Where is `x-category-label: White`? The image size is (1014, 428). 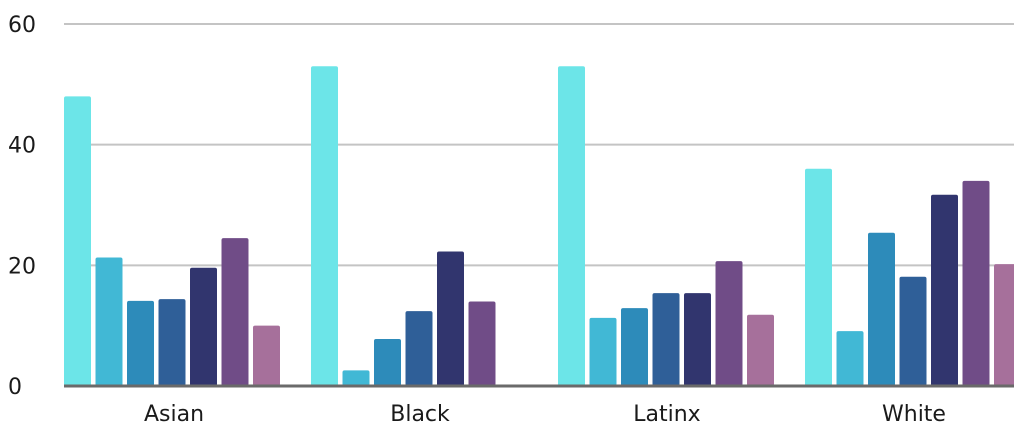
x-category-label: White is located at coordinates (914, 414).